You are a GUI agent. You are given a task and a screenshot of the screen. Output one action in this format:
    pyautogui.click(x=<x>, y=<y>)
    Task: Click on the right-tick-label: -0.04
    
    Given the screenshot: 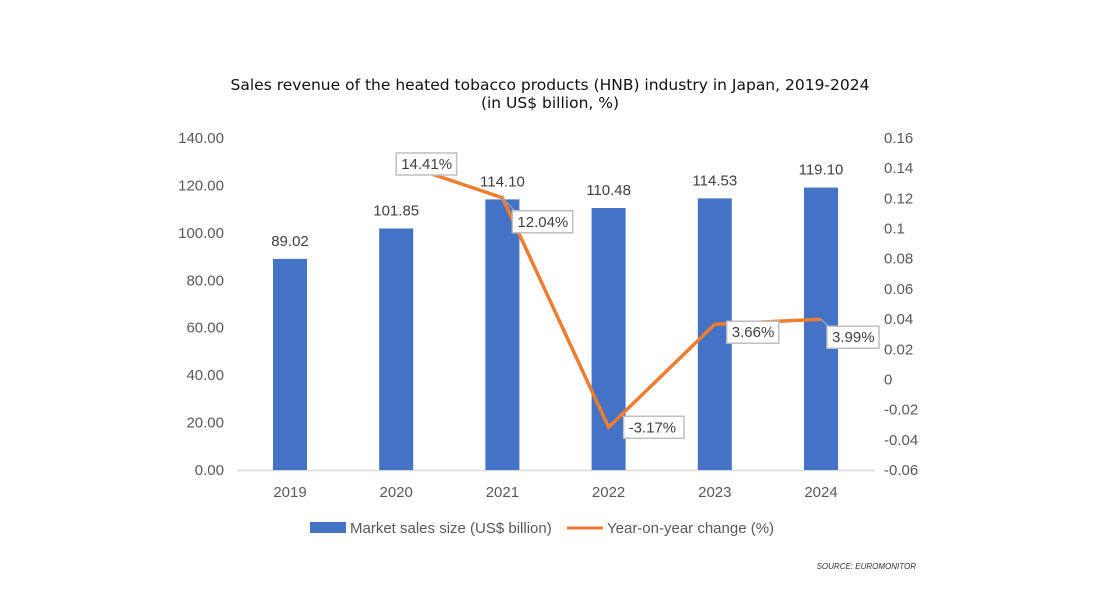 What is the action you would take?
    pyautogui.click(x=901, y=440)
    